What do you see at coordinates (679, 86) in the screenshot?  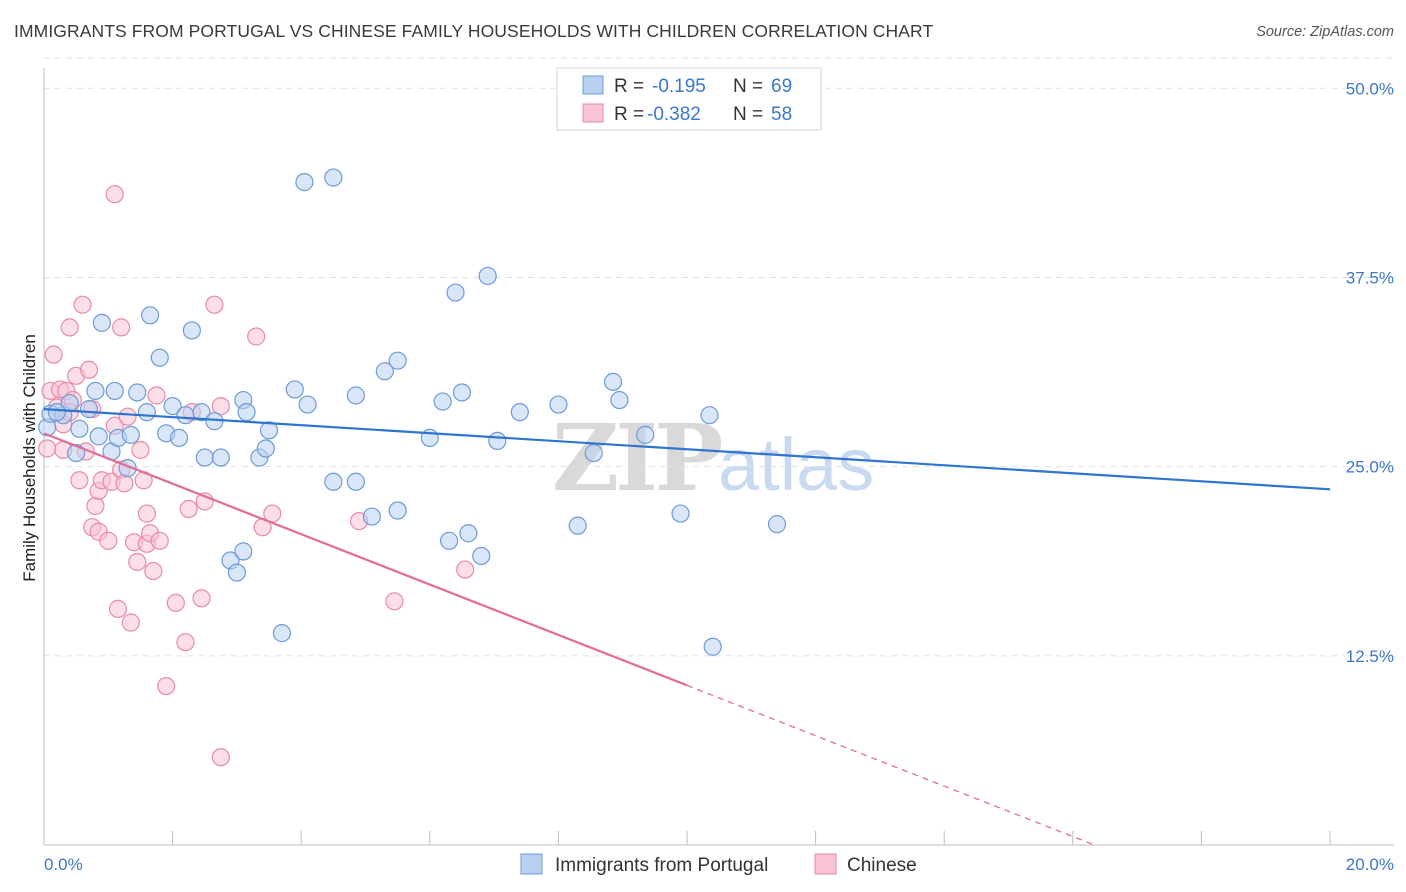 I see `legend-r-value-1: -0.195` at bounding box center [679, 86].